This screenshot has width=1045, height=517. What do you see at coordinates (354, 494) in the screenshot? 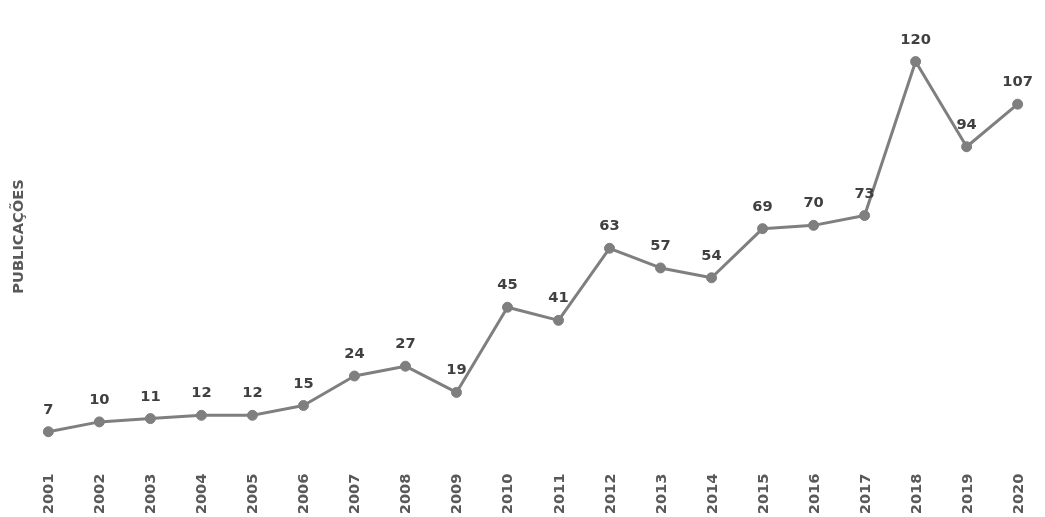
I see `x-tick-label: 2007` at bounding box center [354, 494].